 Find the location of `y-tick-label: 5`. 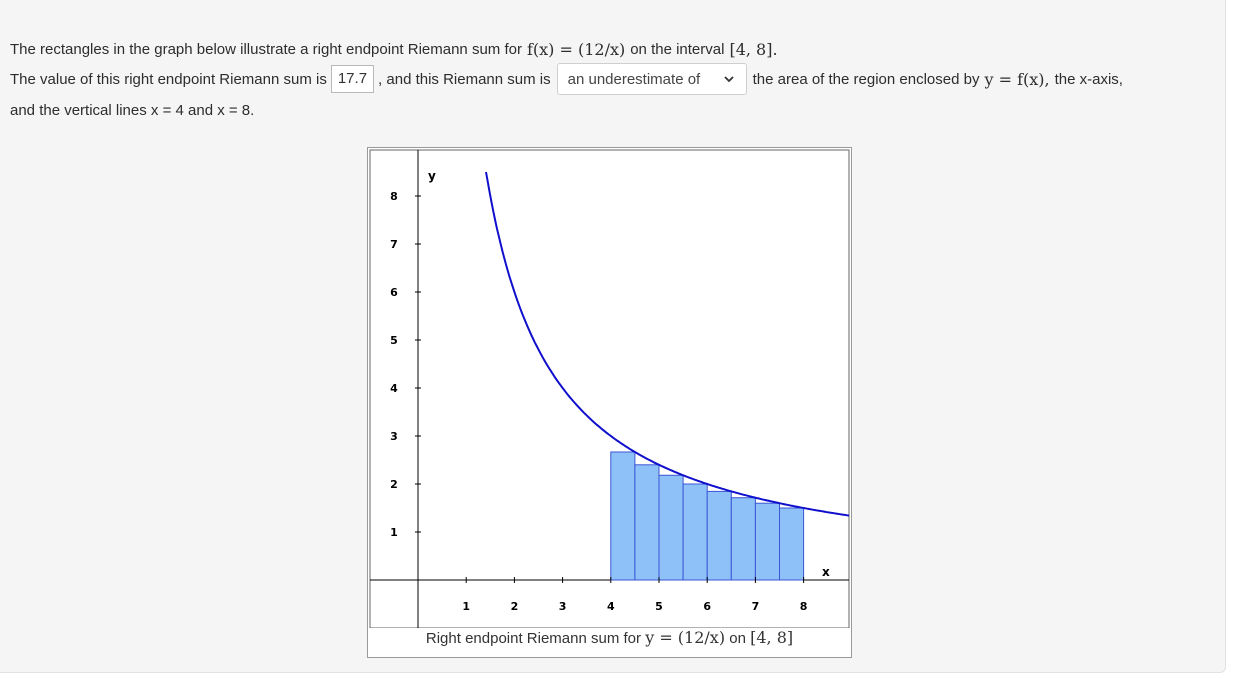

y-tick-label: 5 is located at coordinates (394, 340).